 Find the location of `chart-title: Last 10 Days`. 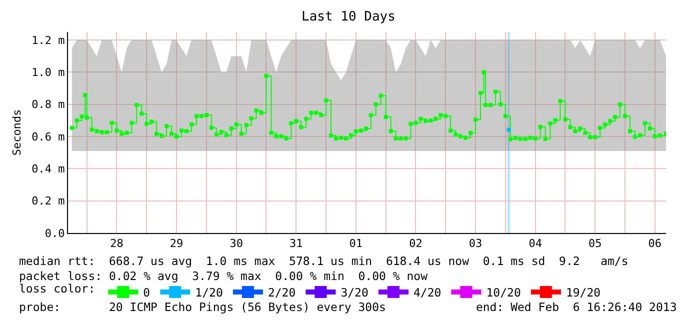

chart-title: Last 10 Days is located at coordinates (349, 17).